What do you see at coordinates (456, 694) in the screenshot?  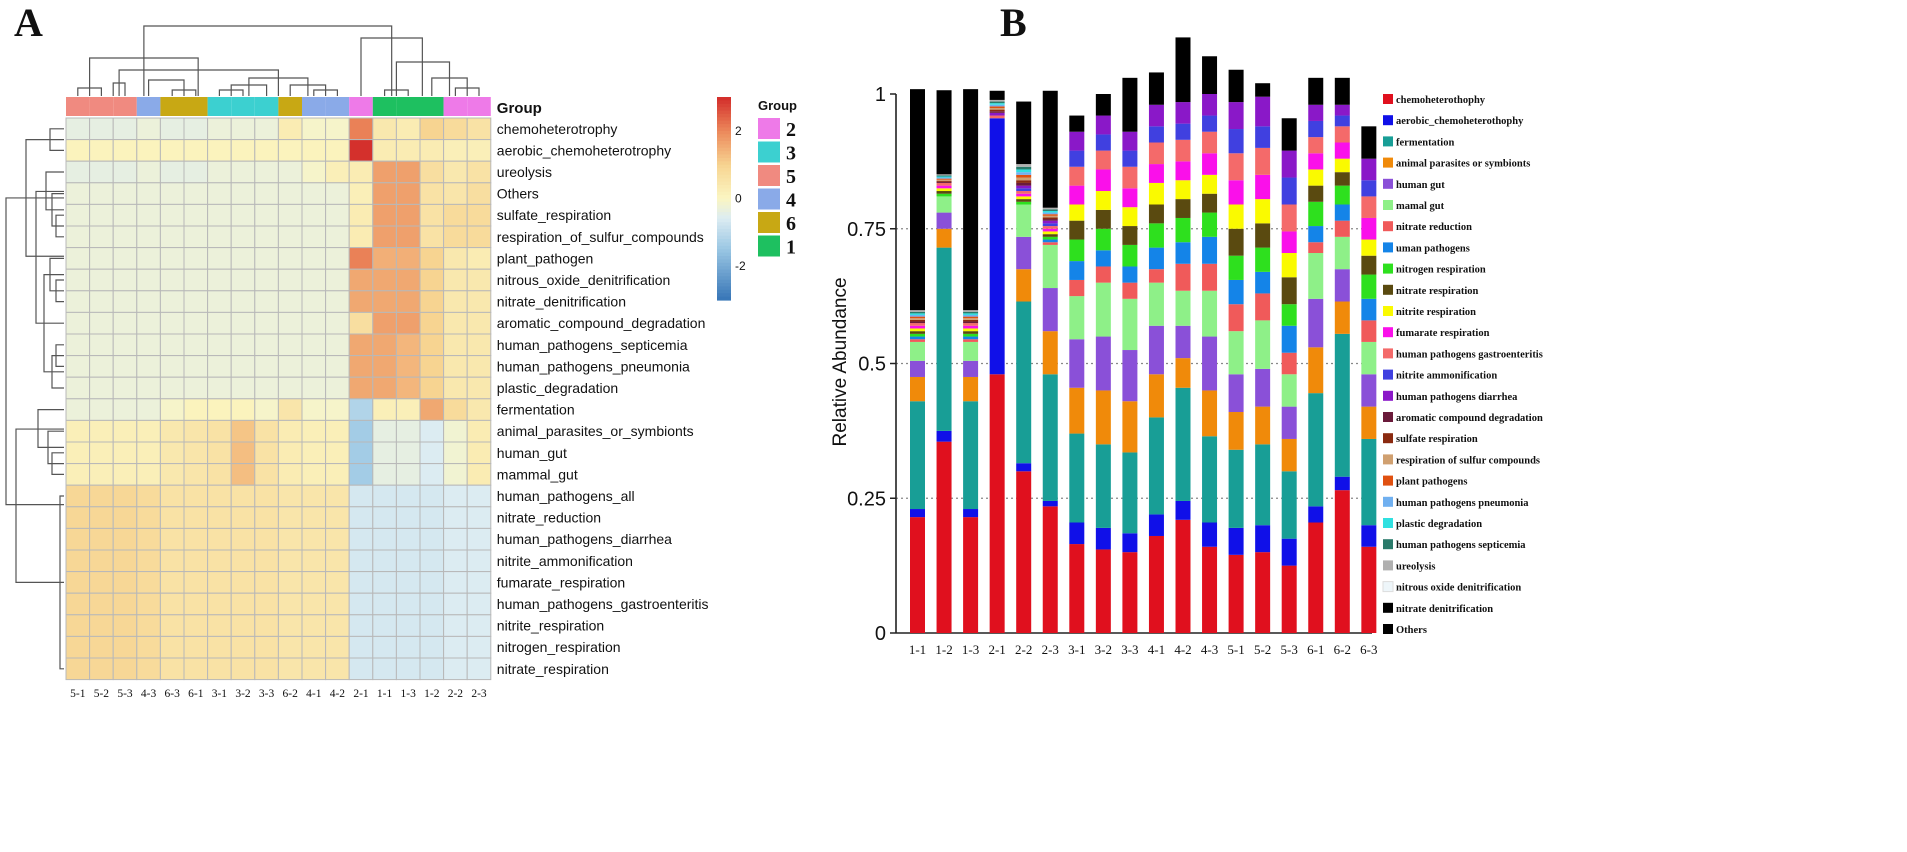 I see `column-label: 2-2` at bounding box center [456, 694].